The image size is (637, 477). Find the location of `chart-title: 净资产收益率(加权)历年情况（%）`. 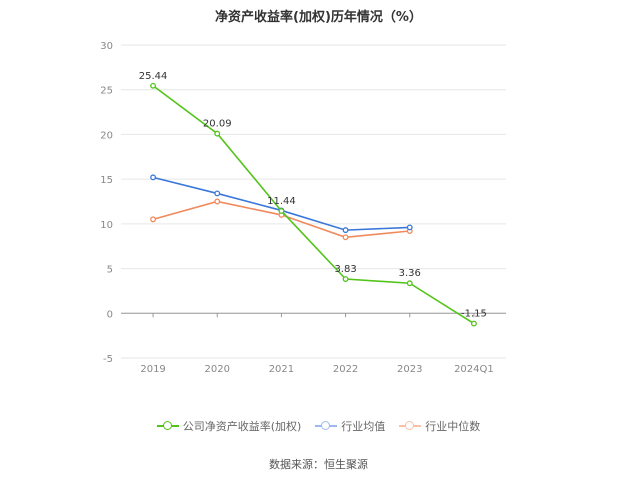

chart-title: 净资产收益率(加权)历年情况（%） is located at coordinates (318, 17).